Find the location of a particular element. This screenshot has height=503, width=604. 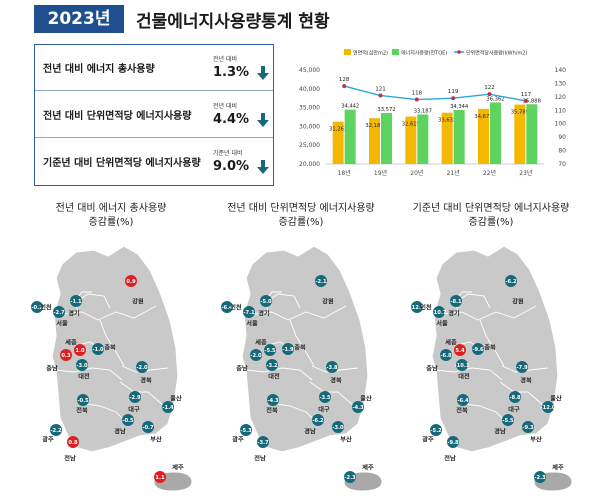

y-tick-label: 40,000 is located at coordinates (309, 89).